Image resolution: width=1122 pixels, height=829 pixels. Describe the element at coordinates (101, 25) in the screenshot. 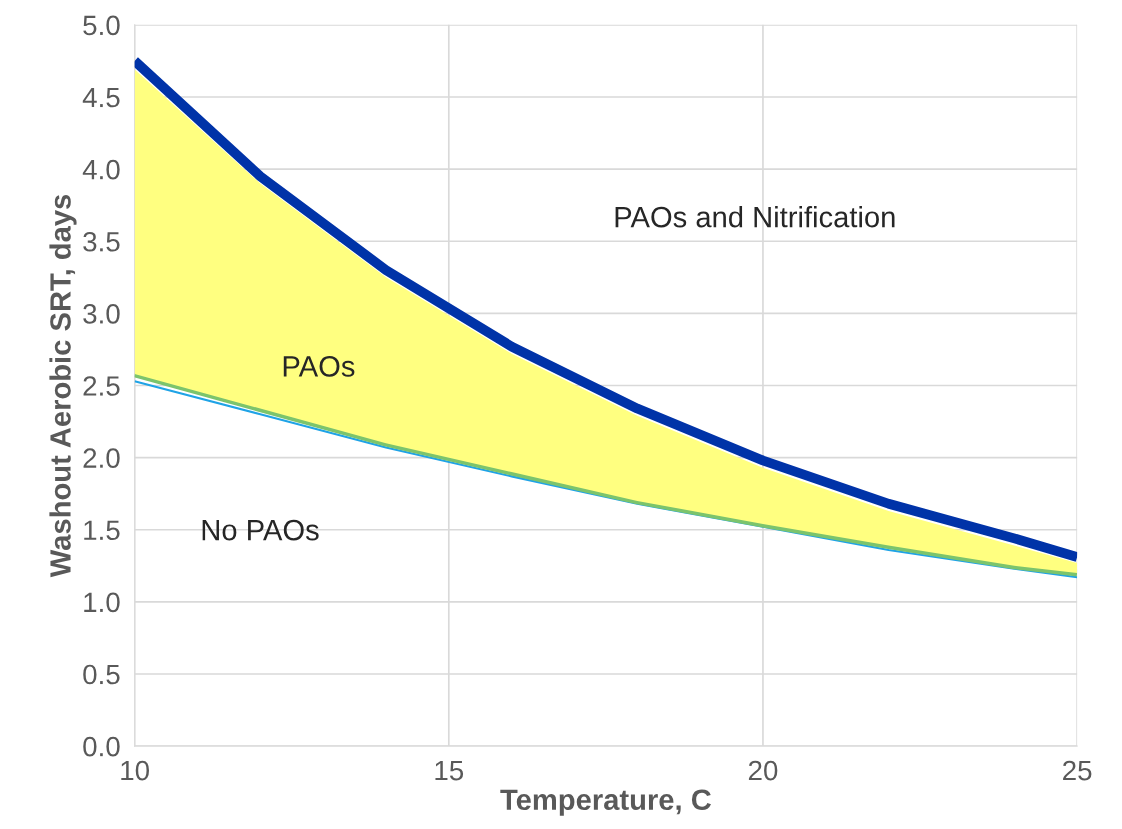

I see `y-tick-label: 5.0` at that location.